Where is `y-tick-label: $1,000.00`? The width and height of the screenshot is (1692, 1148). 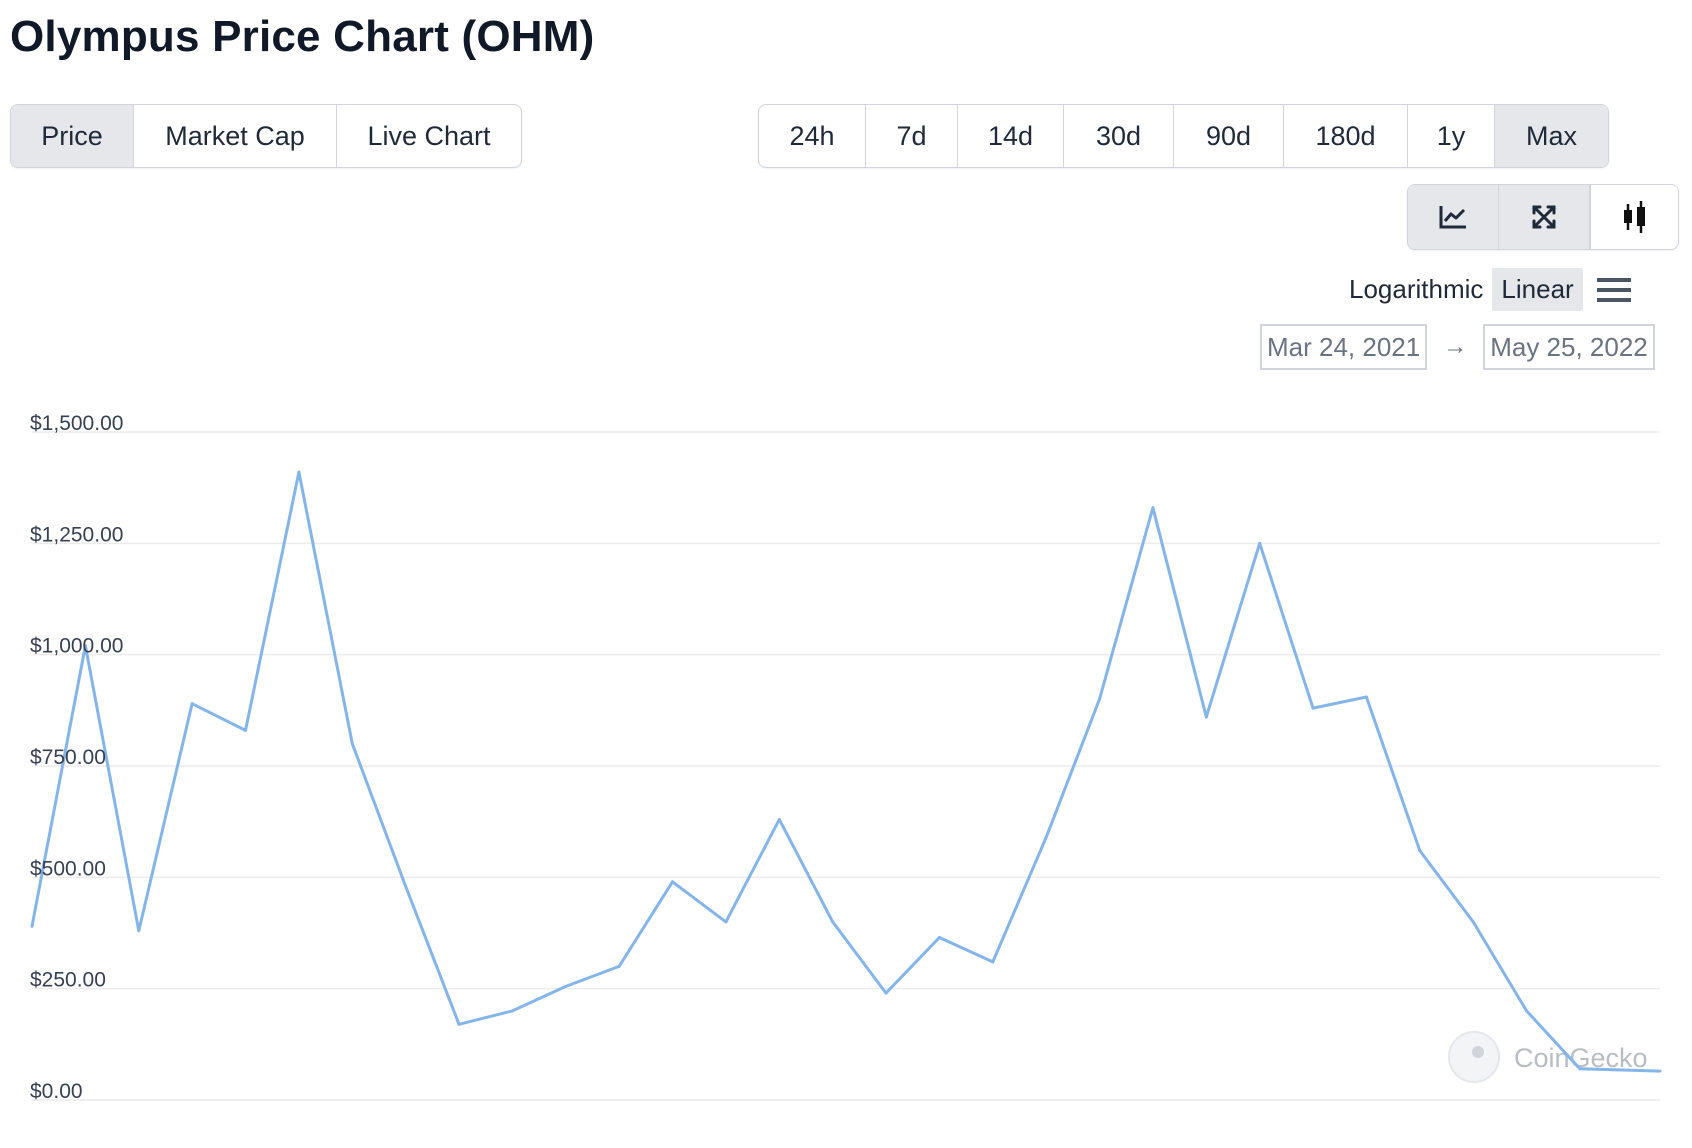 y-tick-label: $1,000.00 is located at coordinates (76, 646).